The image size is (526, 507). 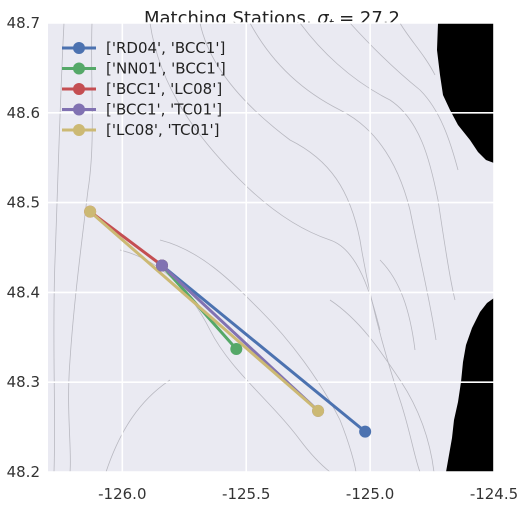 I want to click on x-tick-label: -125.5, so click(x=246, y=494).